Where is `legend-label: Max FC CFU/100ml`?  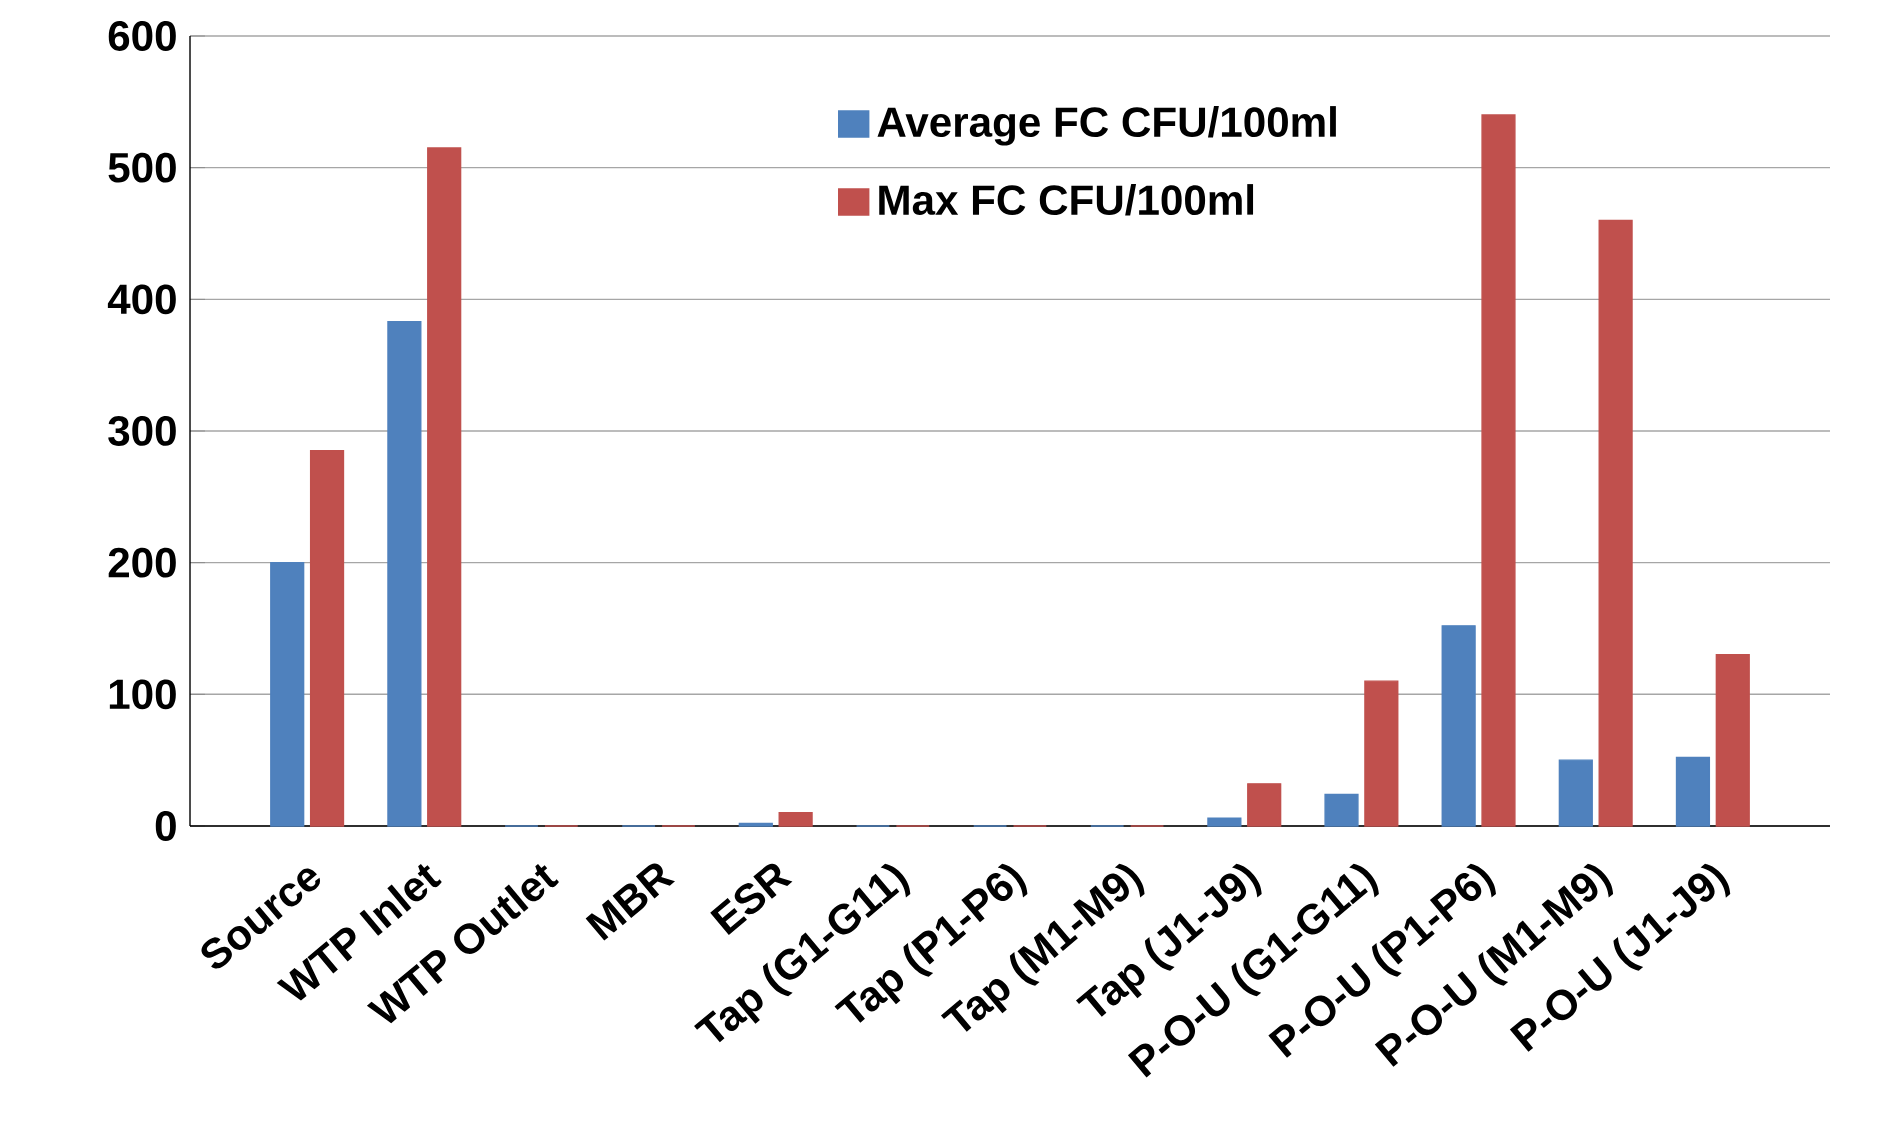 legend-label: Max FC CFU/100ml is located at coordinates (1066, 200).